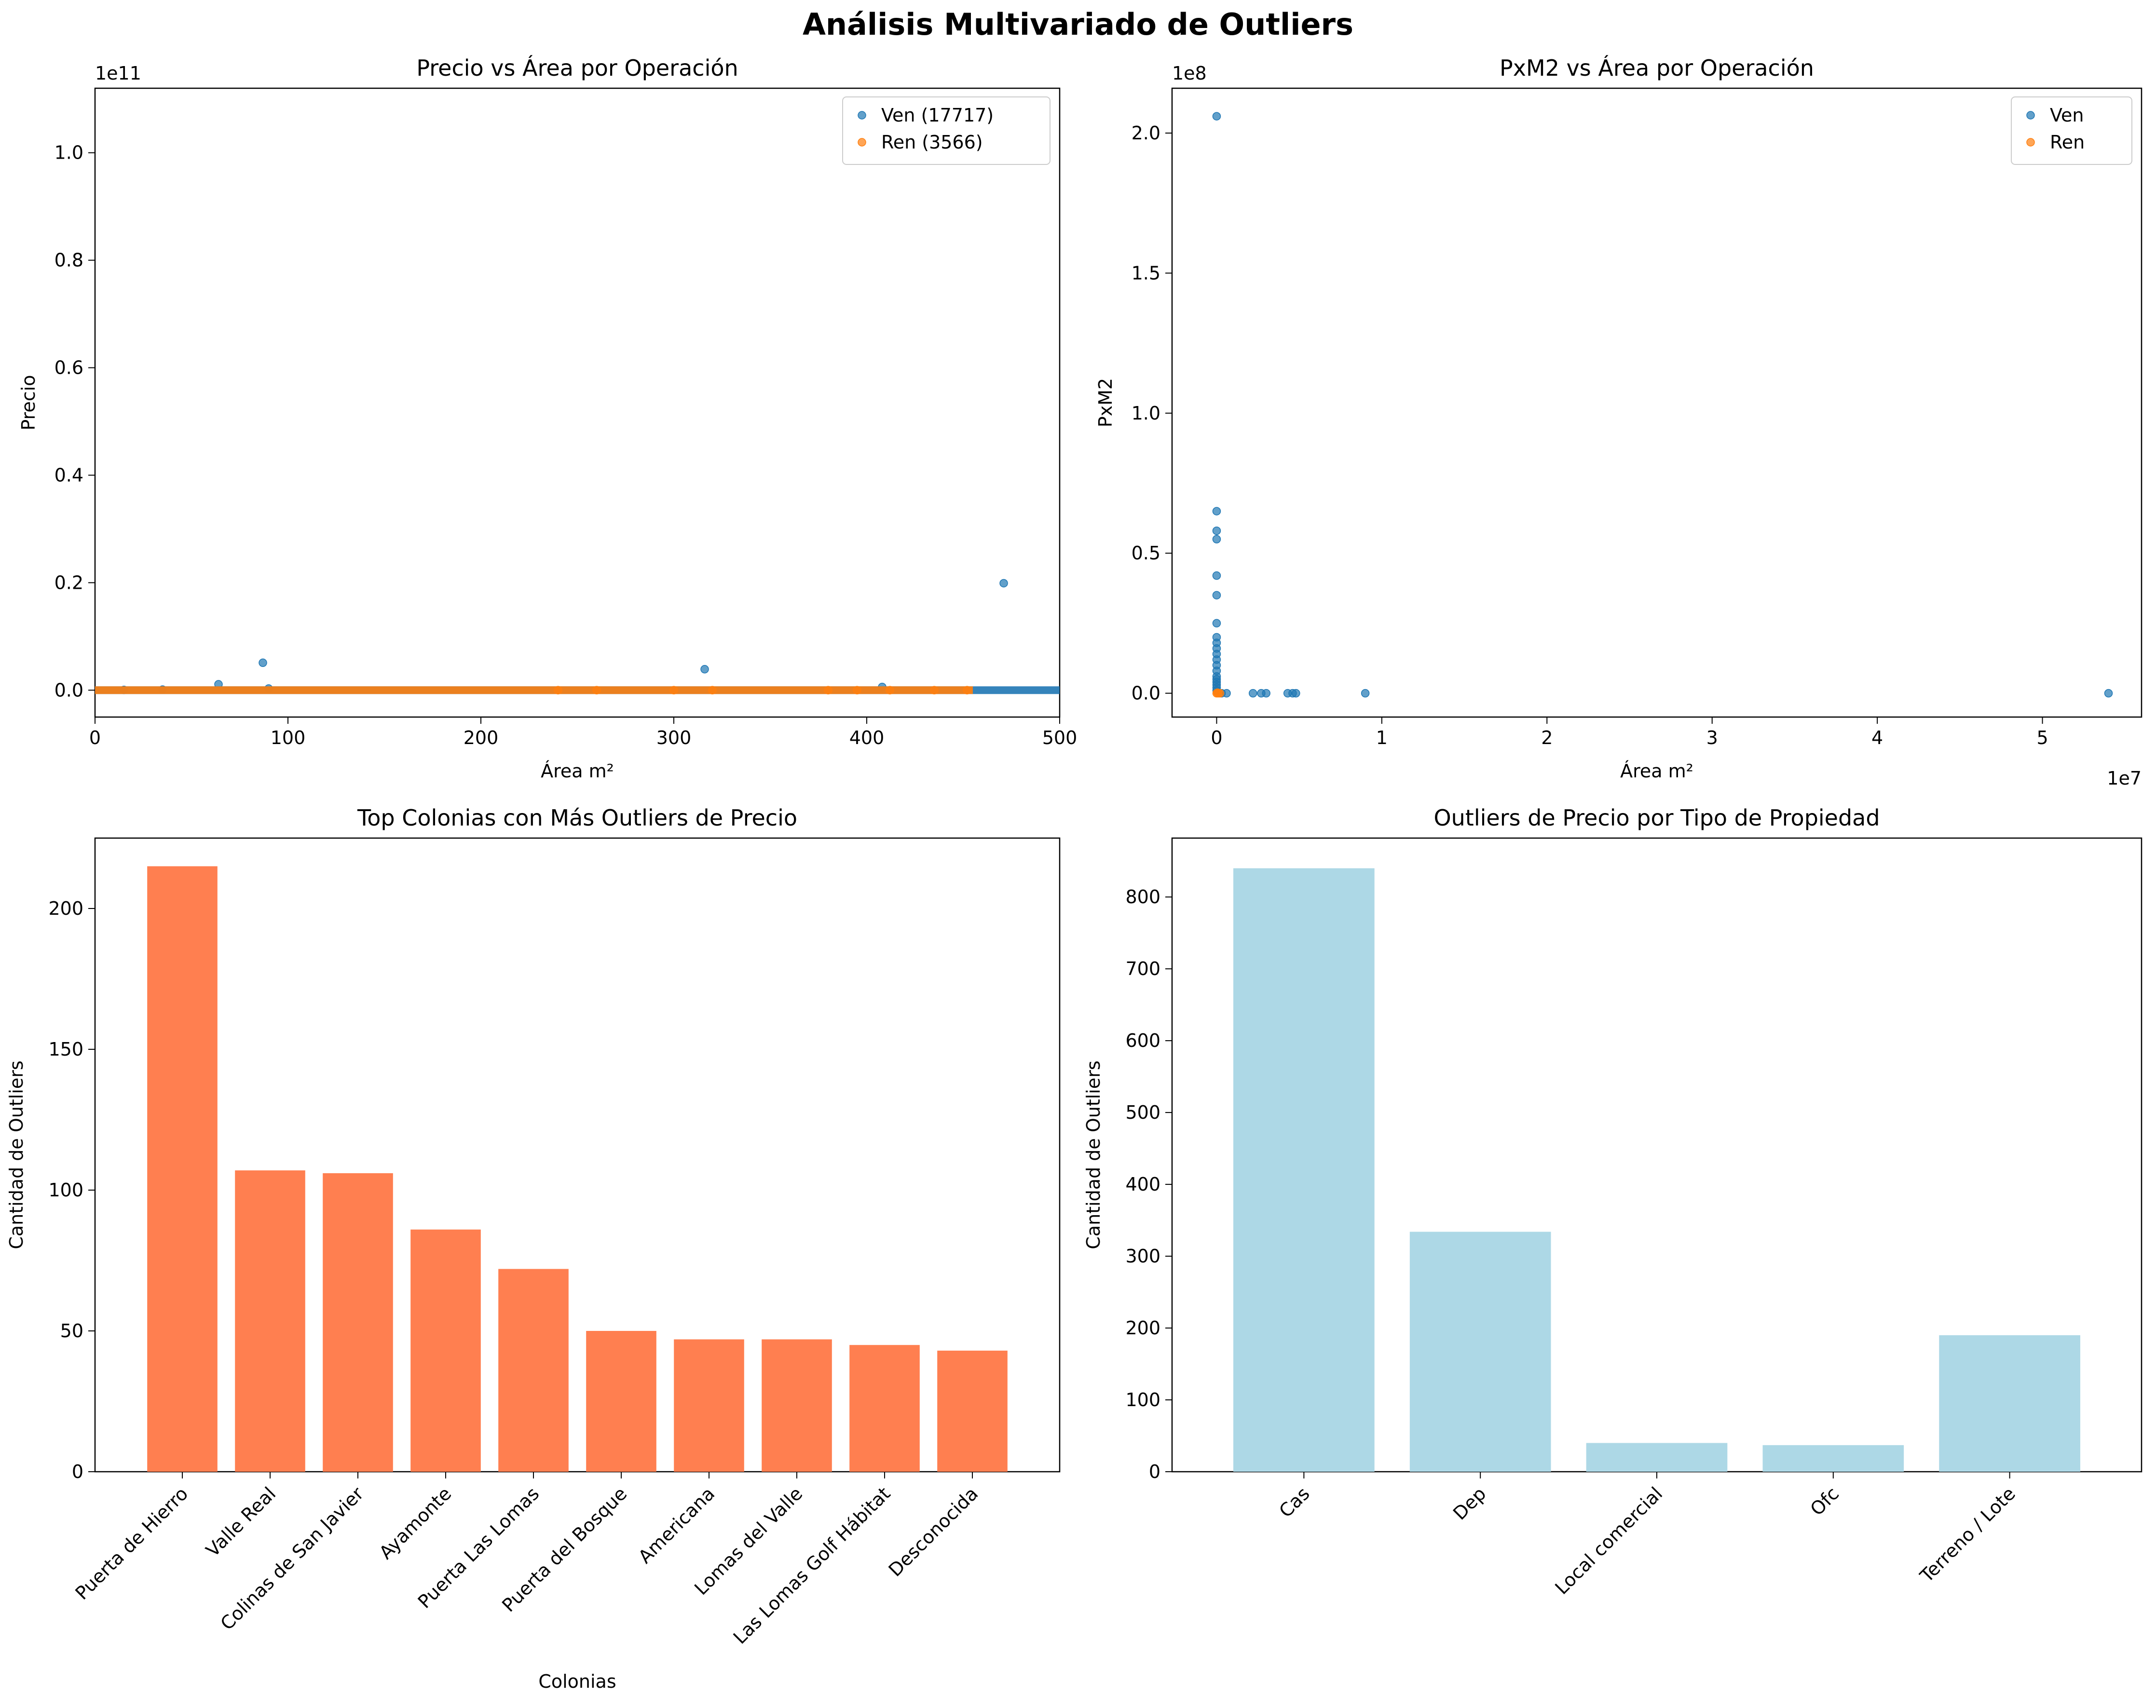 The image size is (2156, 1708). What do you see at coordinates (69, 475) in the screenshot?
I see `y-tick-label: 0.4` at bounding box center [69, 475].